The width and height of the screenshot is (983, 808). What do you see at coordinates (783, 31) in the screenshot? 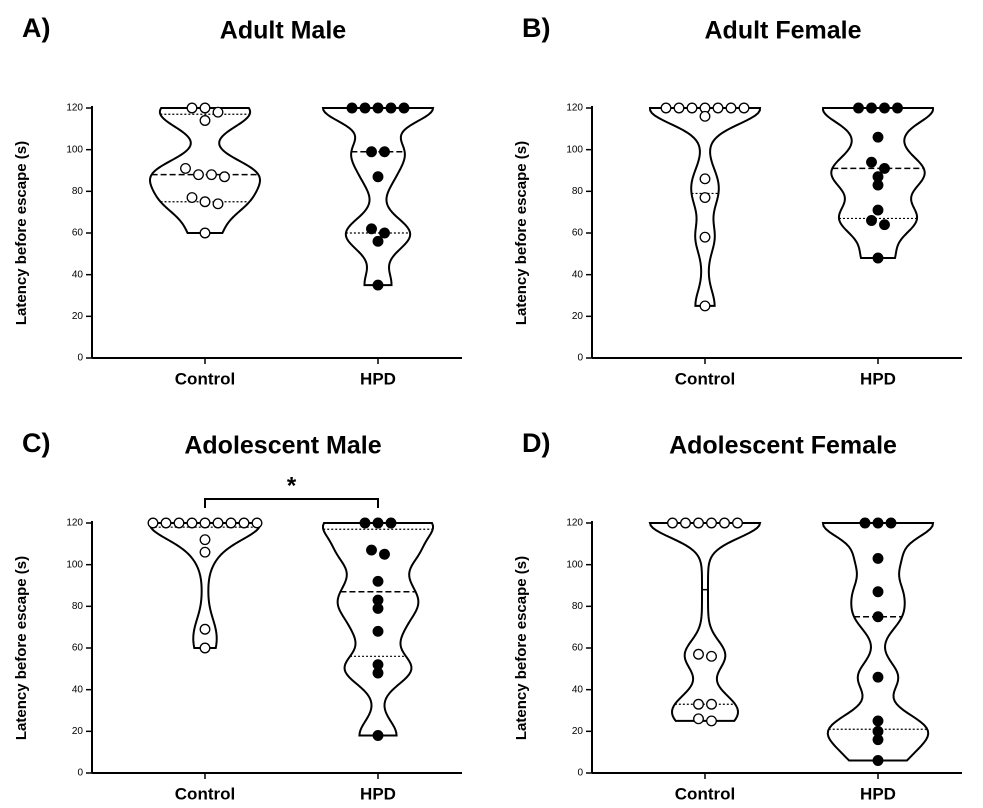
I see `chart-title: Adult Female` at bounding box center [783, 31].